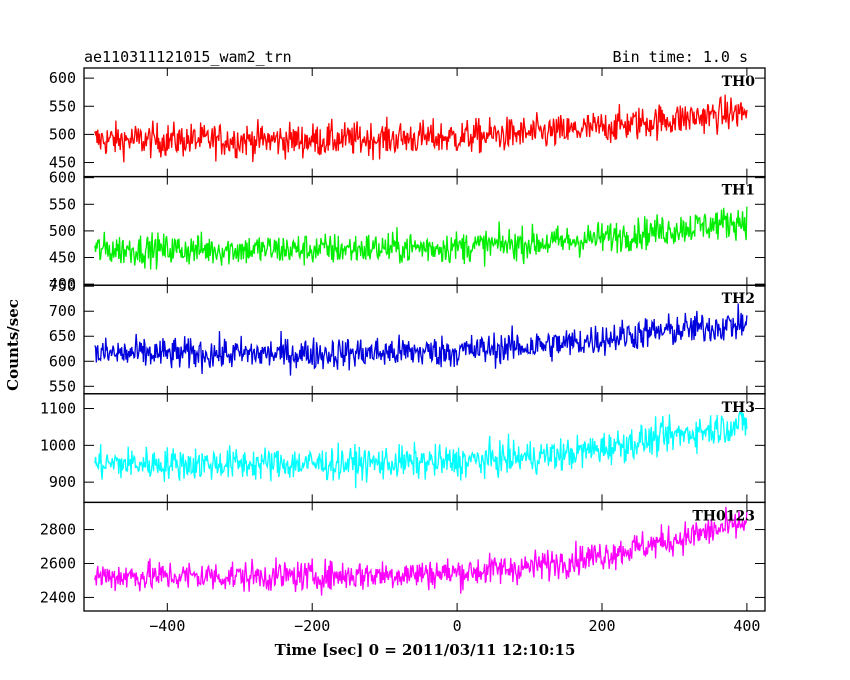 The image size is (850, 680). I want to click on y-tick-label: 2400, so click(58, 597).